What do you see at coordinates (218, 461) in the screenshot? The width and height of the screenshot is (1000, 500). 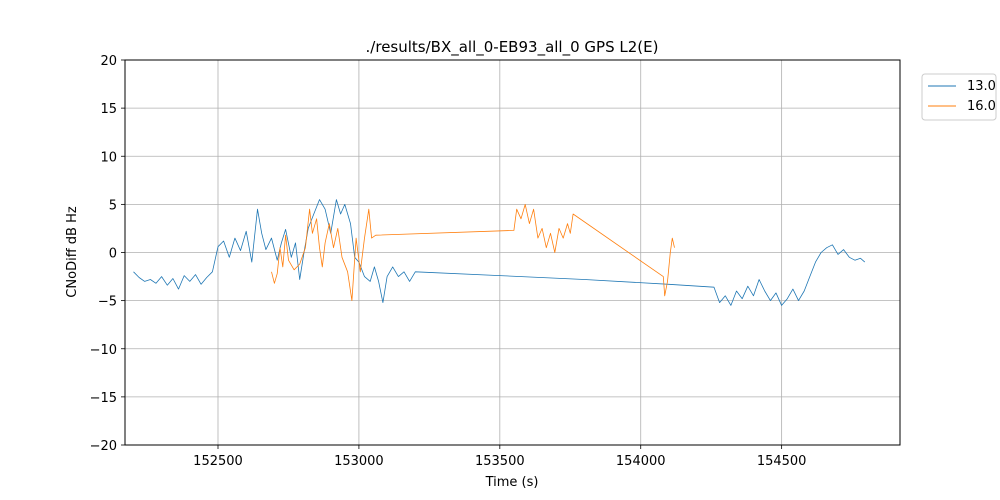 I see `x-tick-label: 152500` at bounding box center [218, 461].